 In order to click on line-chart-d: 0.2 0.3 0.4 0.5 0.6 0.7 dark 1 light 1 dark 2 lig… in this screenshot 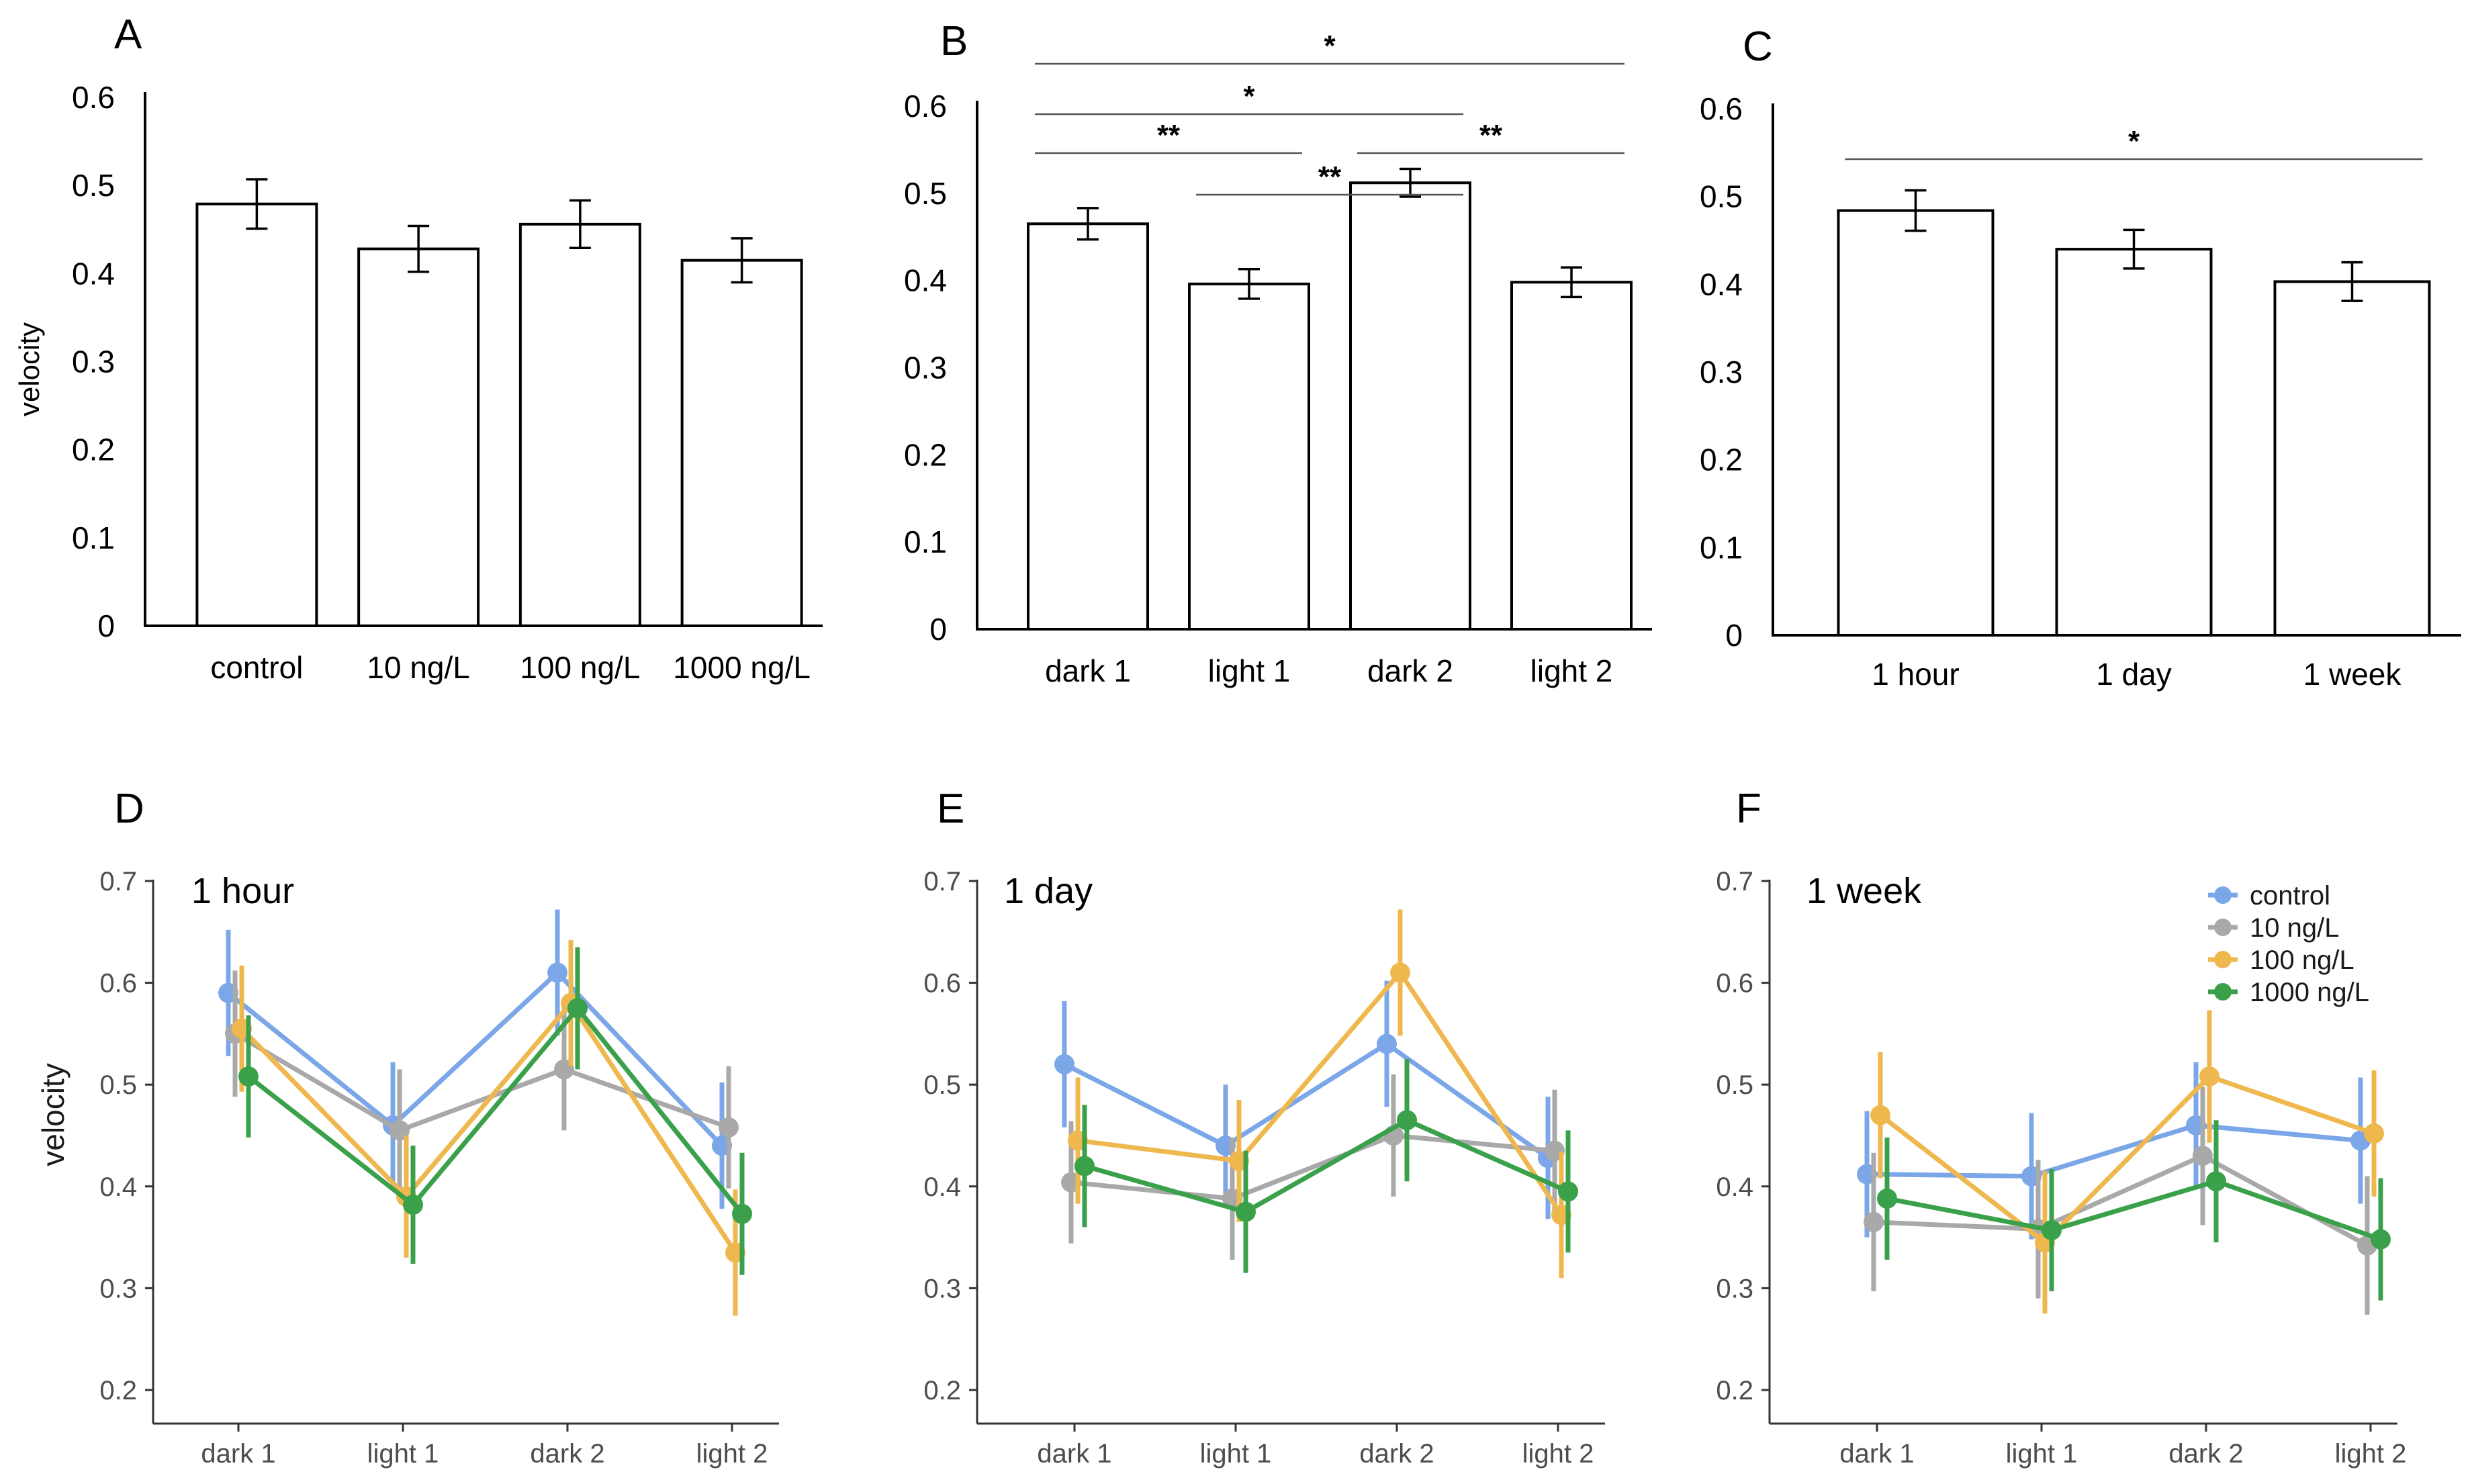, I will do `click(439, 1168)`.